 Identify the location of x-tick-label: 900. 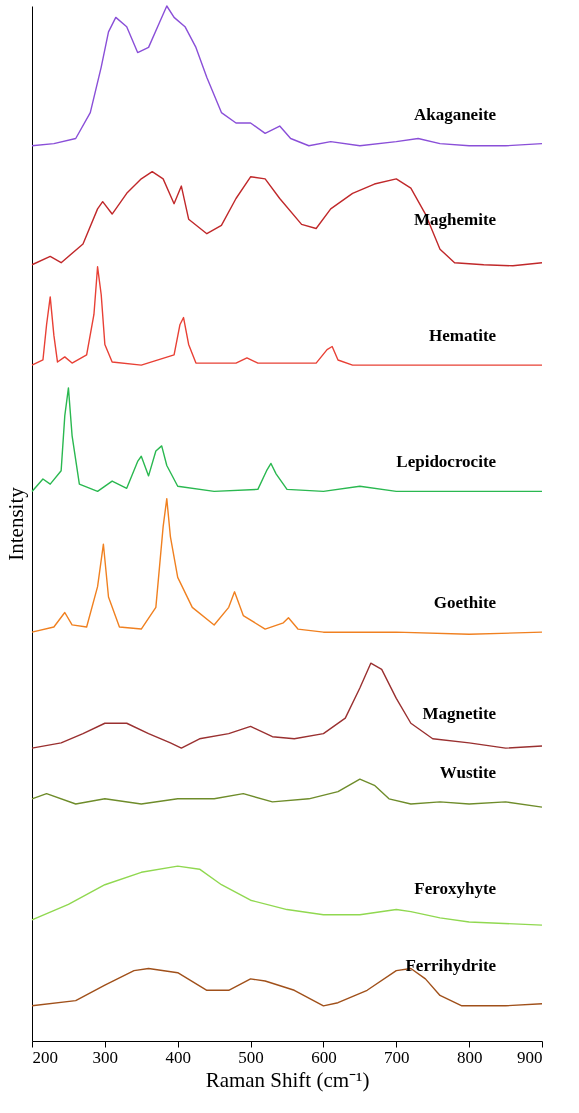
(530, 1057).